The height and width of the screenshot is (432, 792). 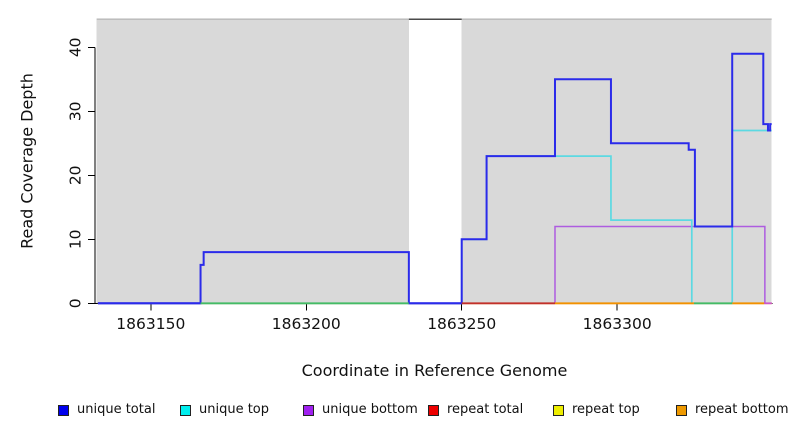 What do you see at coordinates (75, 111) in the screenshot?
I see `y-tick-label: 30` at bounding box center [75, 111].